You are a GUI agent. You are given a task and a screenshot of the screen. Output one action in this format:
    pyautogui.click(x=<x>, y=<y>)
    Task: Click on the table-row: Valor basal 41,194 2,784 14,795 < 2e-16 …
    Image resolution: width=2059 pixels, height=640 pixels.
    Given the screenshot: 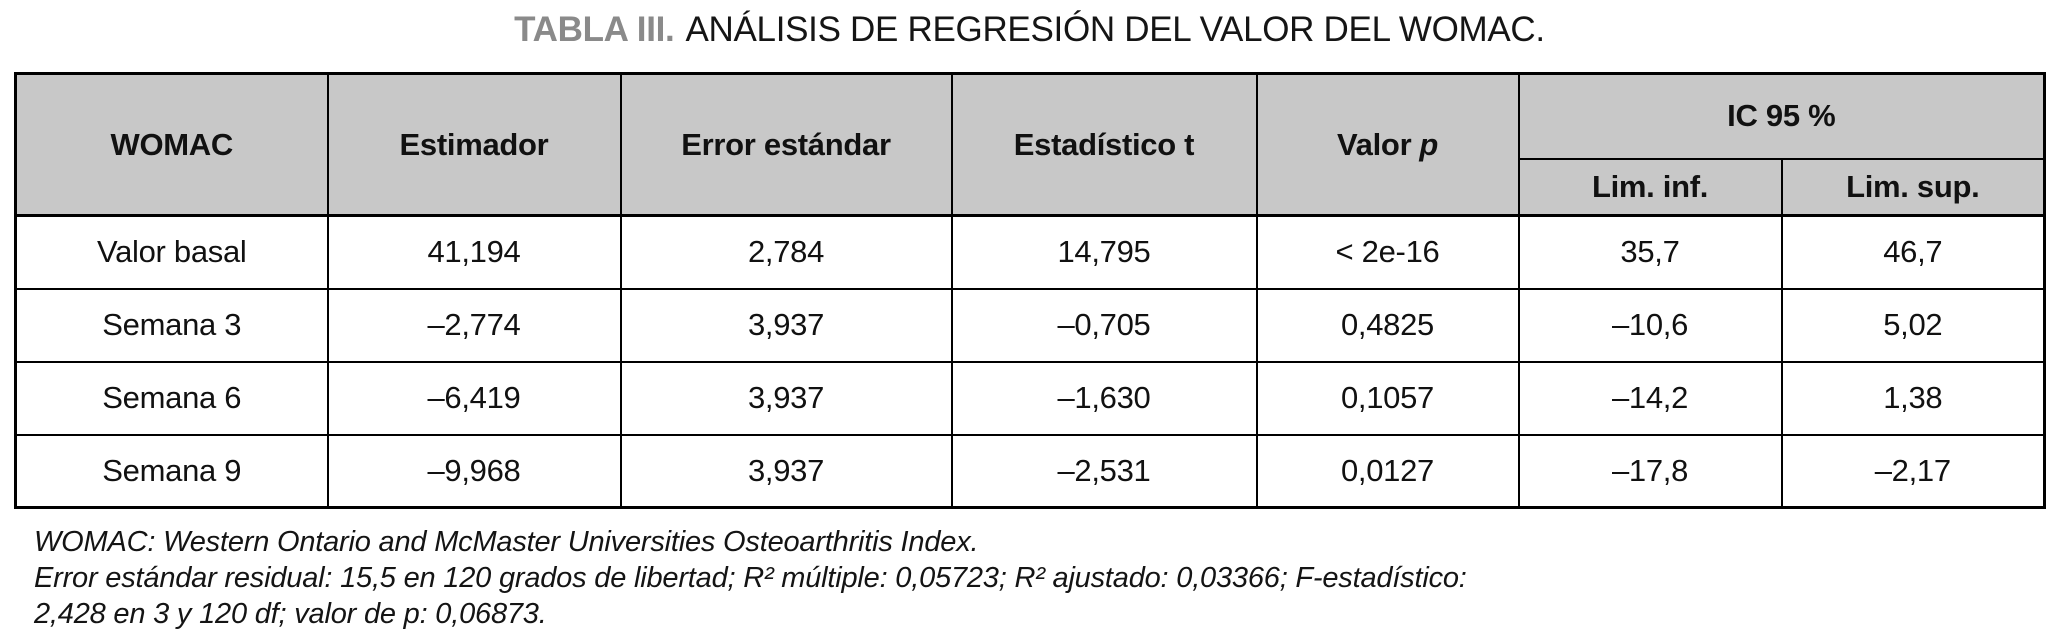 What is the action you would take?
    pyautogui.click(x=1030, y=252)
    